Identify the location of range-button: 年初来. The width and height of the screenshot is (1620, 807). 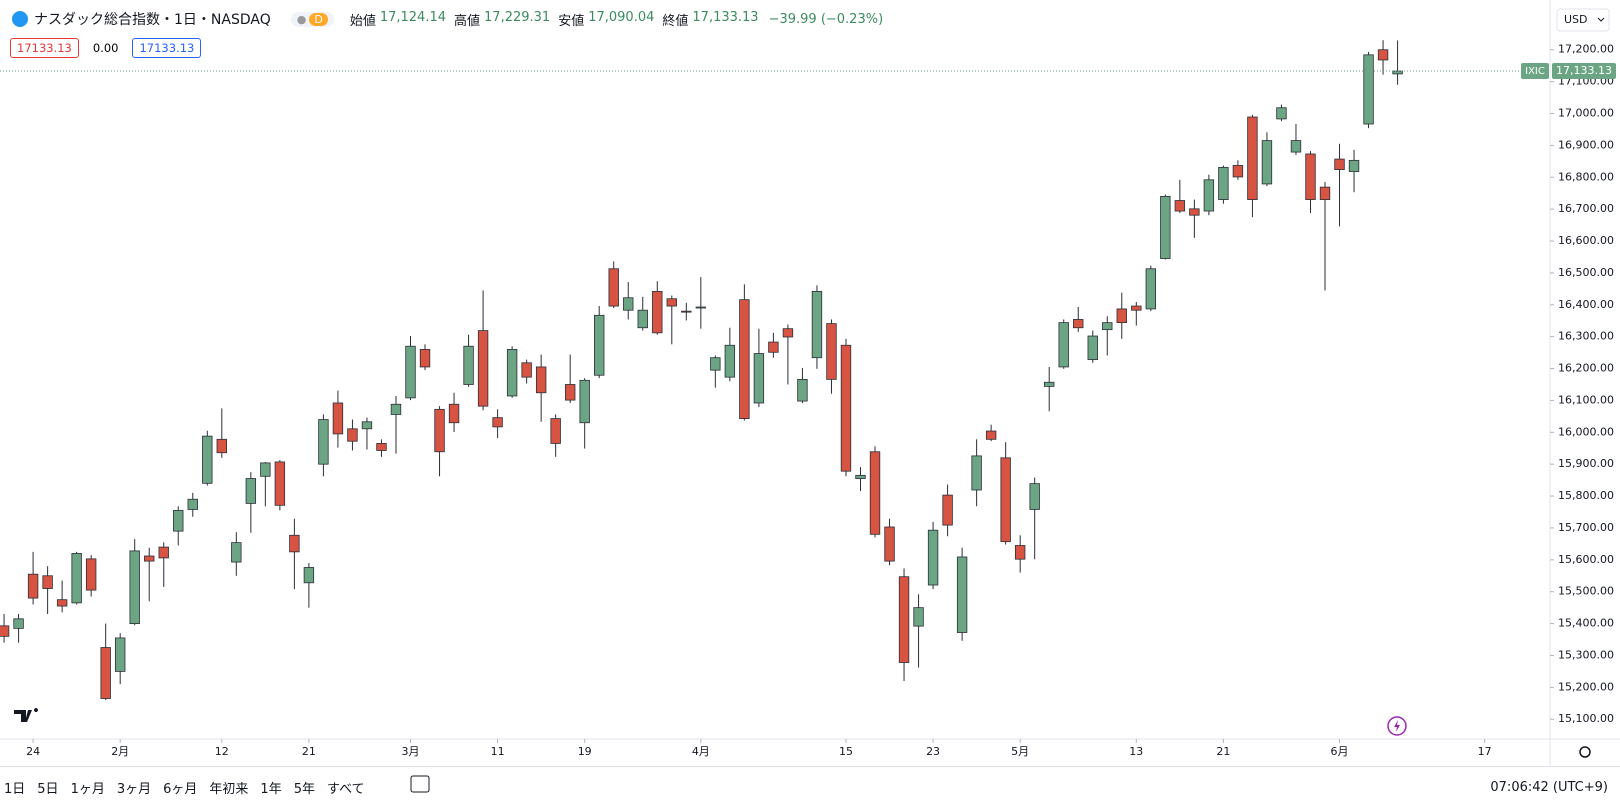
(229, 789).